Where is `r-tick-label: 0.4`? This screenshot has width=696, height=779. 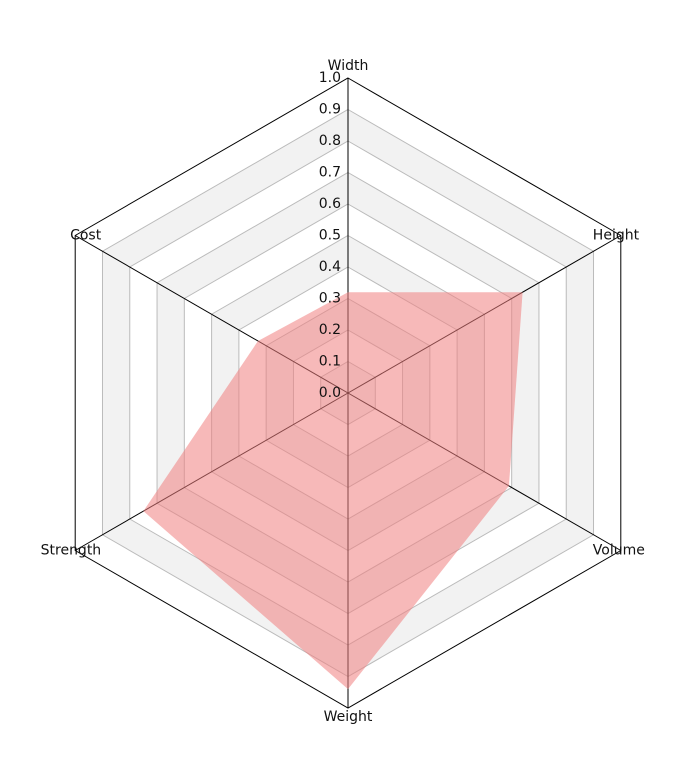 r-tick-label: 0.4 is located at coordinates (330, 267).